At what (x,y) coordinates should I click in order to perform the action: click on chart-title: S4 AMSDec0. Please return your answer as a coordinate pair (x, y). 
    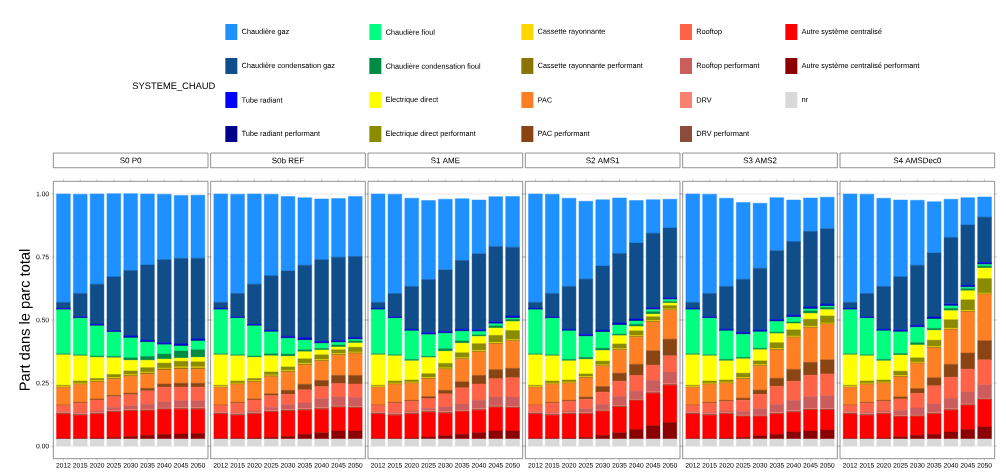
    Looking at the image, I should click on (917, 160).